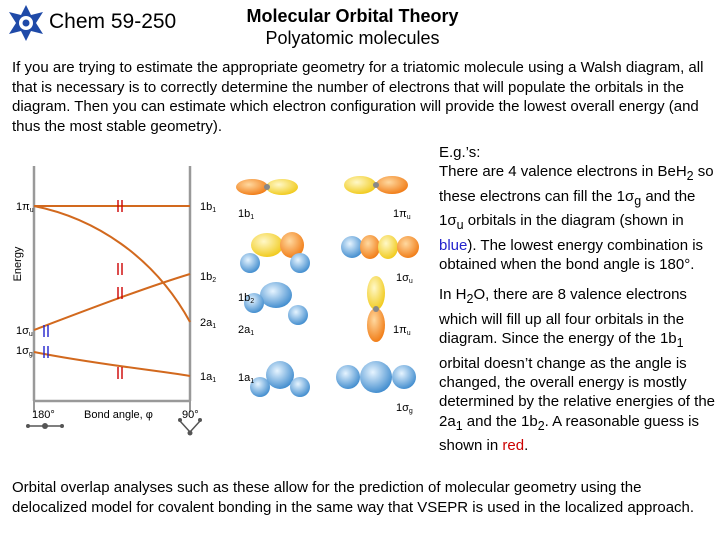  What do you see at coordinates (352, 38) in the screenshot?
I see `title-sub: Polyatomic molecules` at bounding box center [352, 38].